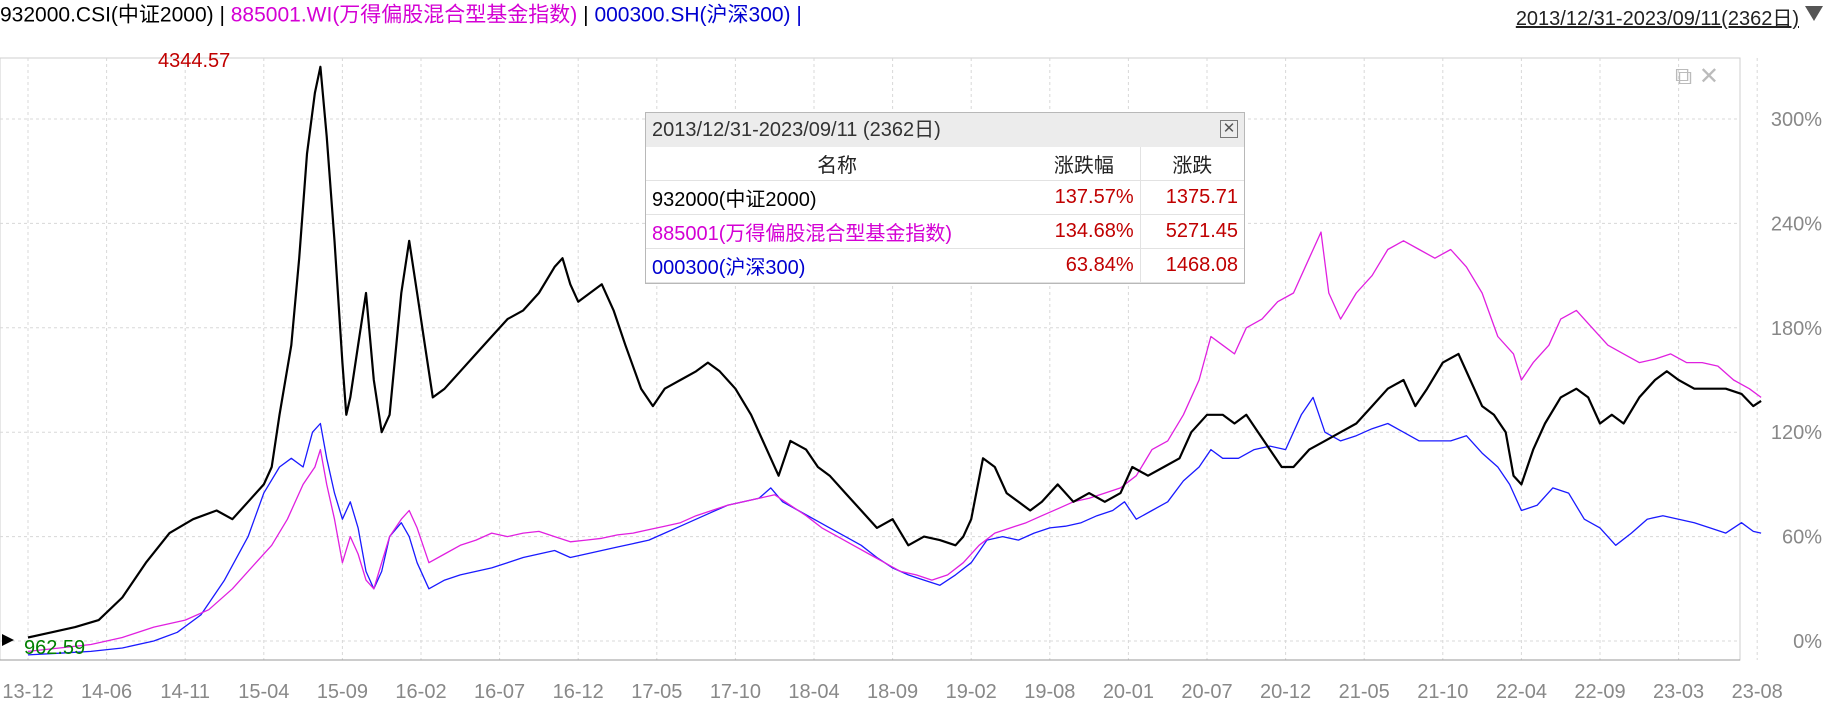  I want to click on x-tick-label: 19-02, so click(971, 692).